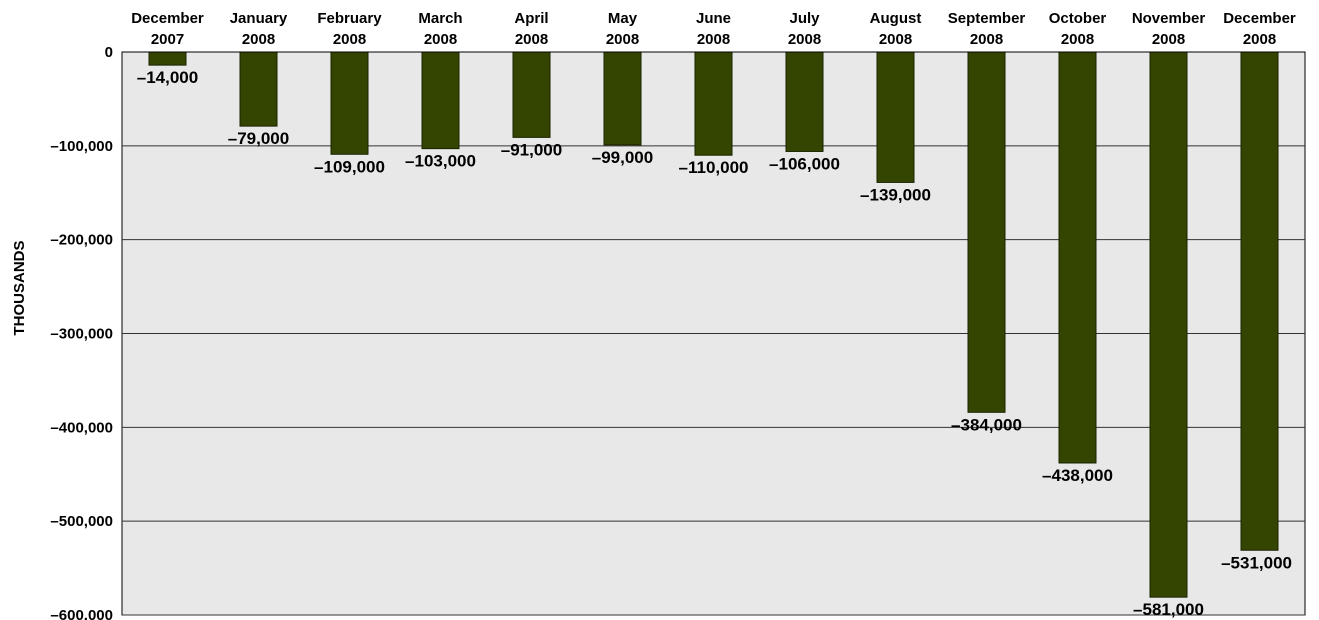 This screenshot has width=1319, height=620. Describe the element at coordinates (1078, 18) in the screenshot. I see `category-label-month: October` at that location.